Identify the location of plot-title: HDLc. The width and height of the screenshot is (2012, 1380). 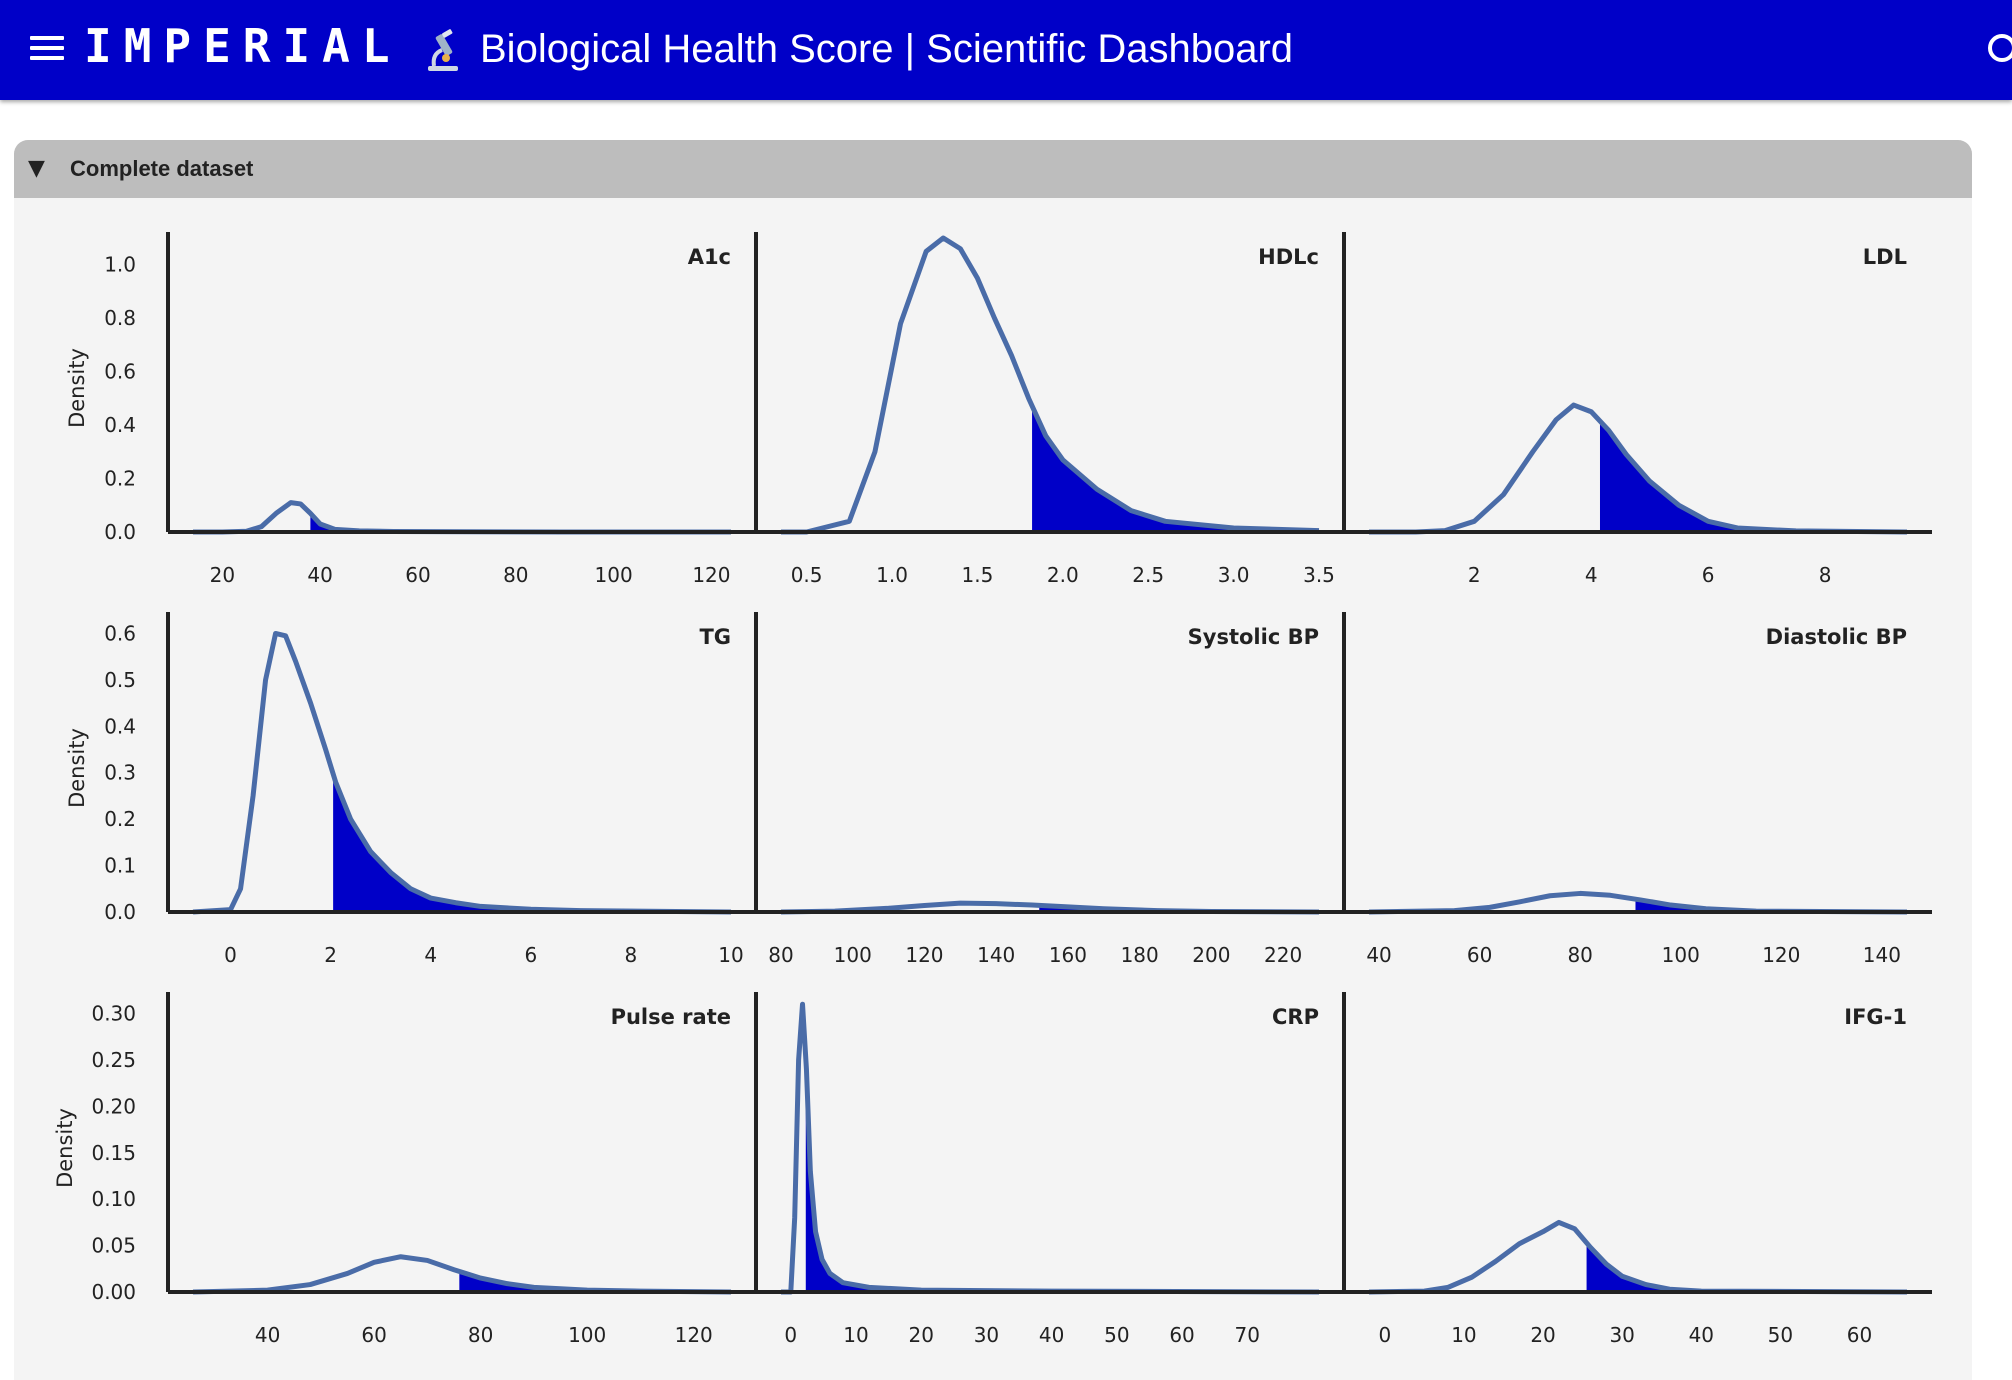
(1288, 257).